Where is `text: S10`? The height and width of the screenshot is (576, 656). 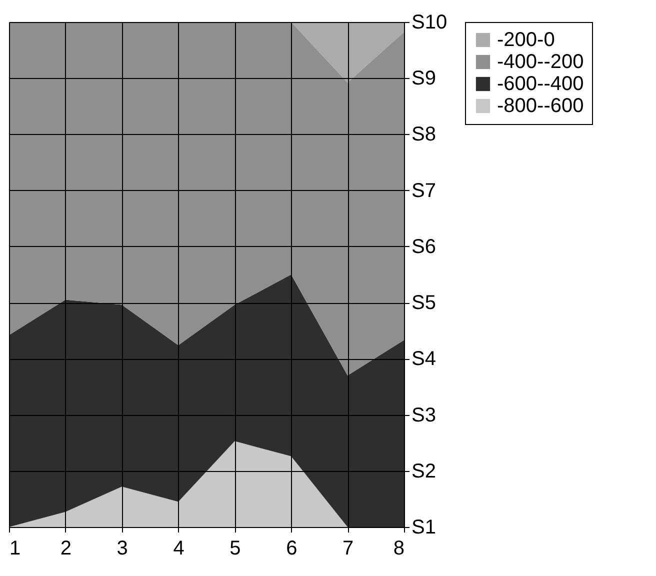
text: S10 is located at coordinates (430, 23).